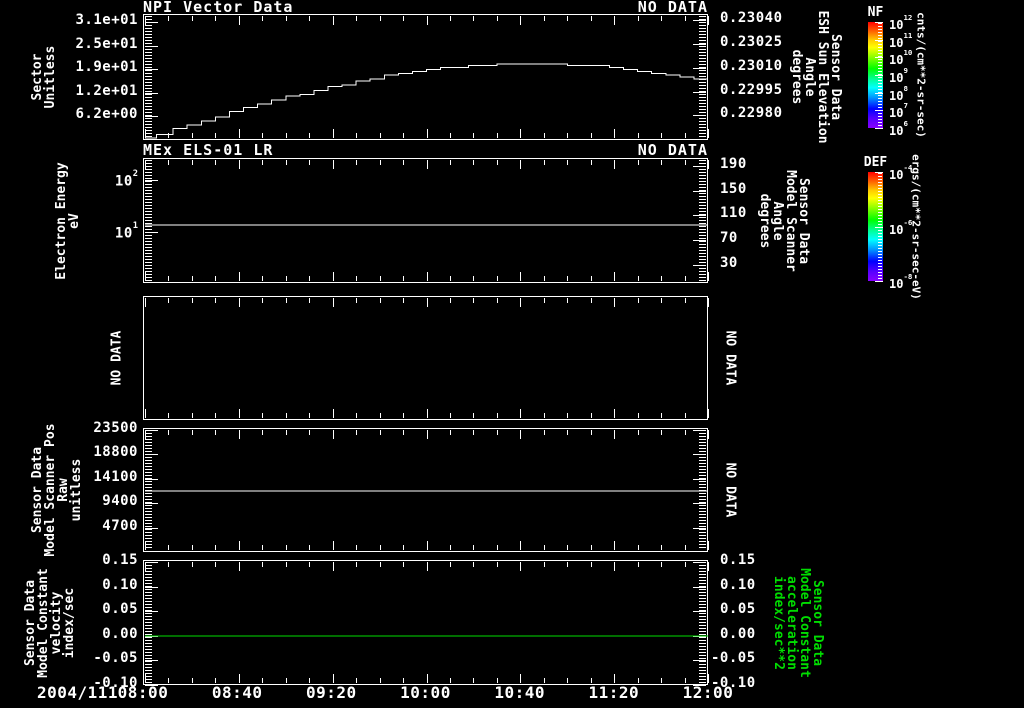 This screenshot has width=1024, height=708. Describe the element at coordinates (764, 220) in the screenshot. I see `axis-title-right-mex-els-01-lr-line: degrees` at that location.